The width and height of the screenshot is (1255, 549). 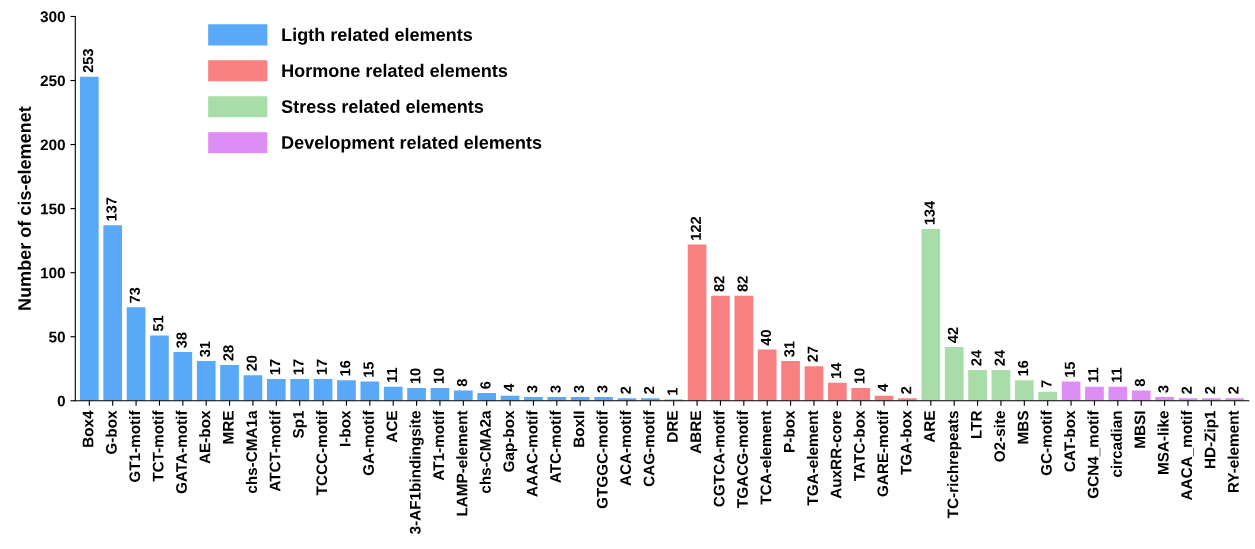 I want to click on x-tick-label: GTGGC-motif, so click(x=602, y=459).